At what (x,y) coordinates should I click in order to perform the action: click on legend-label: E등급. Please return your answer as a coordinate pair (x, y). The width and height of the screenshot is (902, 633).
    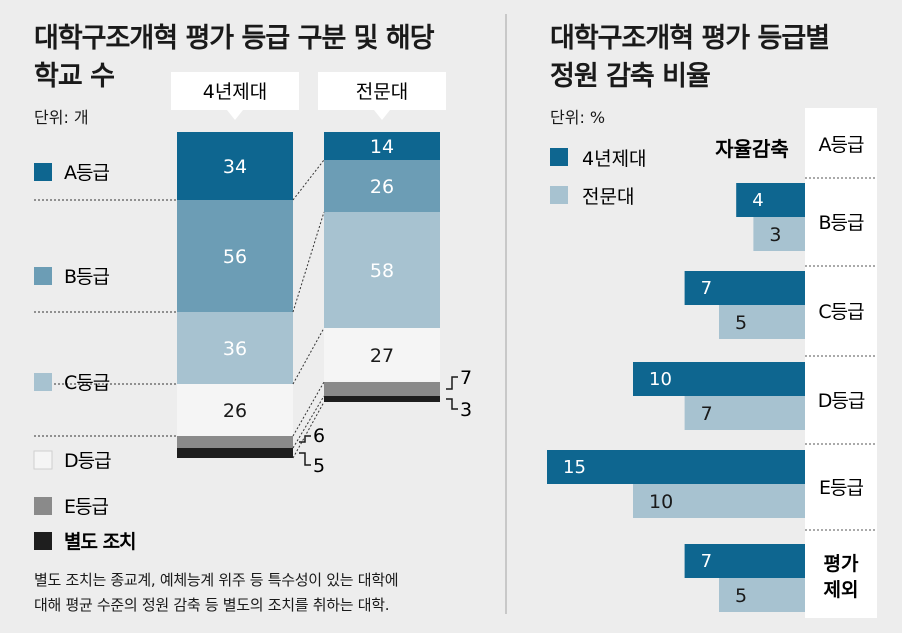
    Looking at the image, I should click on (86, 507).